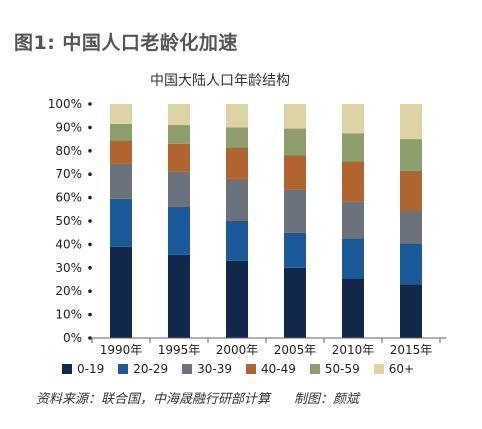 The image size is (482, 429). Describe the element at coordinates (68, 198) in the screenshot. I see `y-tick-label: 60%` at that location.